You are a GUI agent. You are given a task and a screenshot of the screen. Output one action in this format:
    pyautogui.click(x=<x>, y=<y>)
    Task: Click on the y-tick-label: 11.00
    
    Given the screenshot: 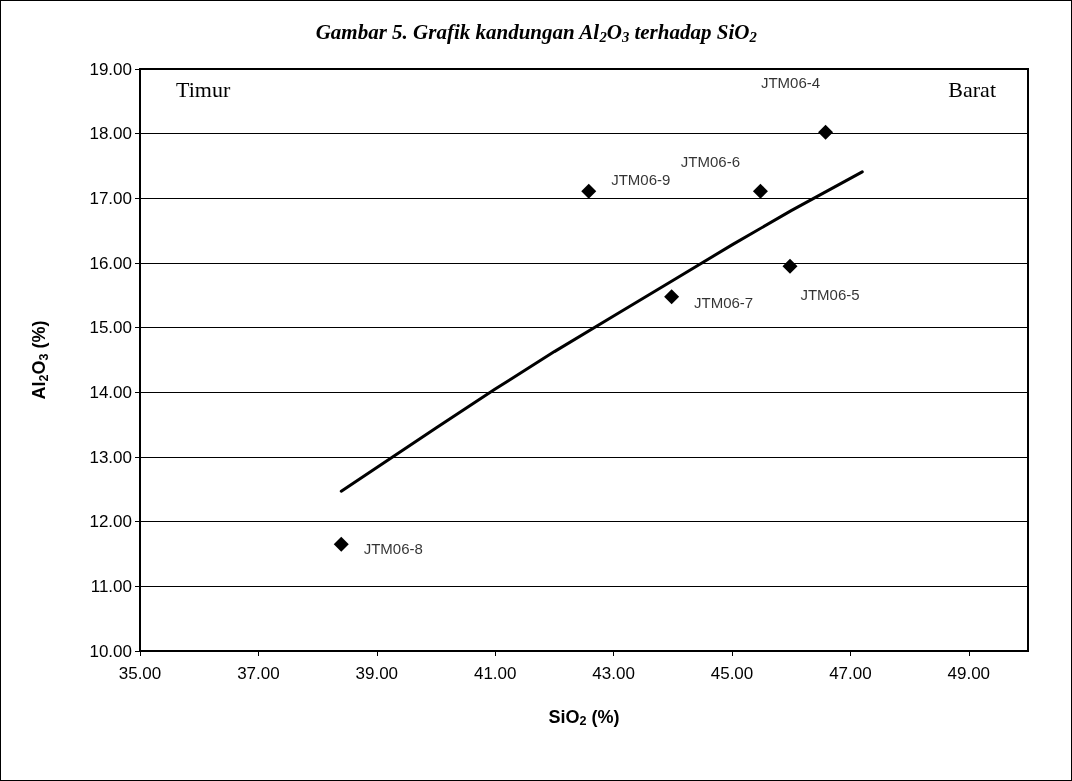 What is the action you would take?
    pyautogui.click(x=111, y=586)
    